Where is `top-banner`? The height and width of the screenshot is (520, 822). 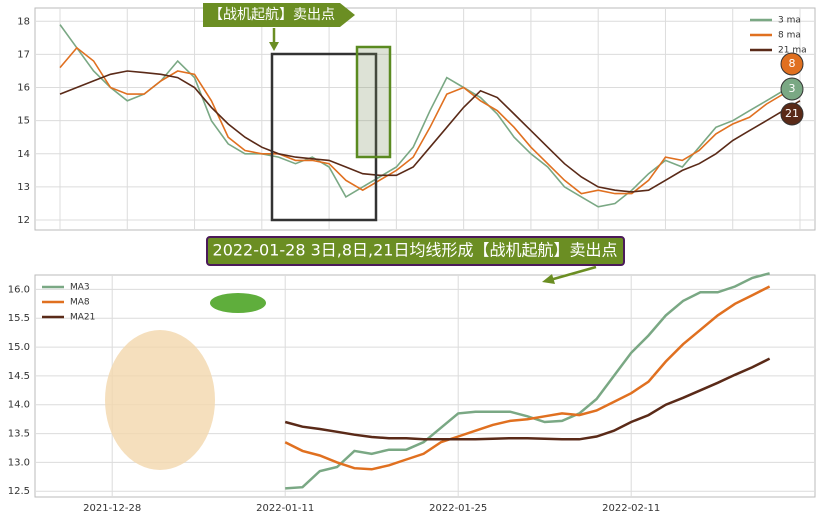
top-banner is located at coordinates (279, 15).